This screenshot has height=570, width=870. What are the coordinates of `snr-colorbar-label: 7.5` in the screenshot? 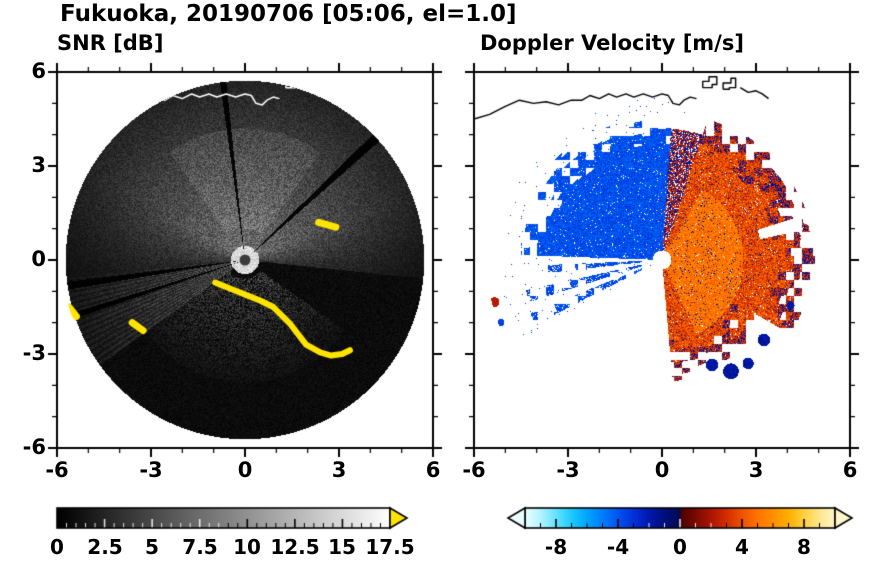 It's located at (200, 547).